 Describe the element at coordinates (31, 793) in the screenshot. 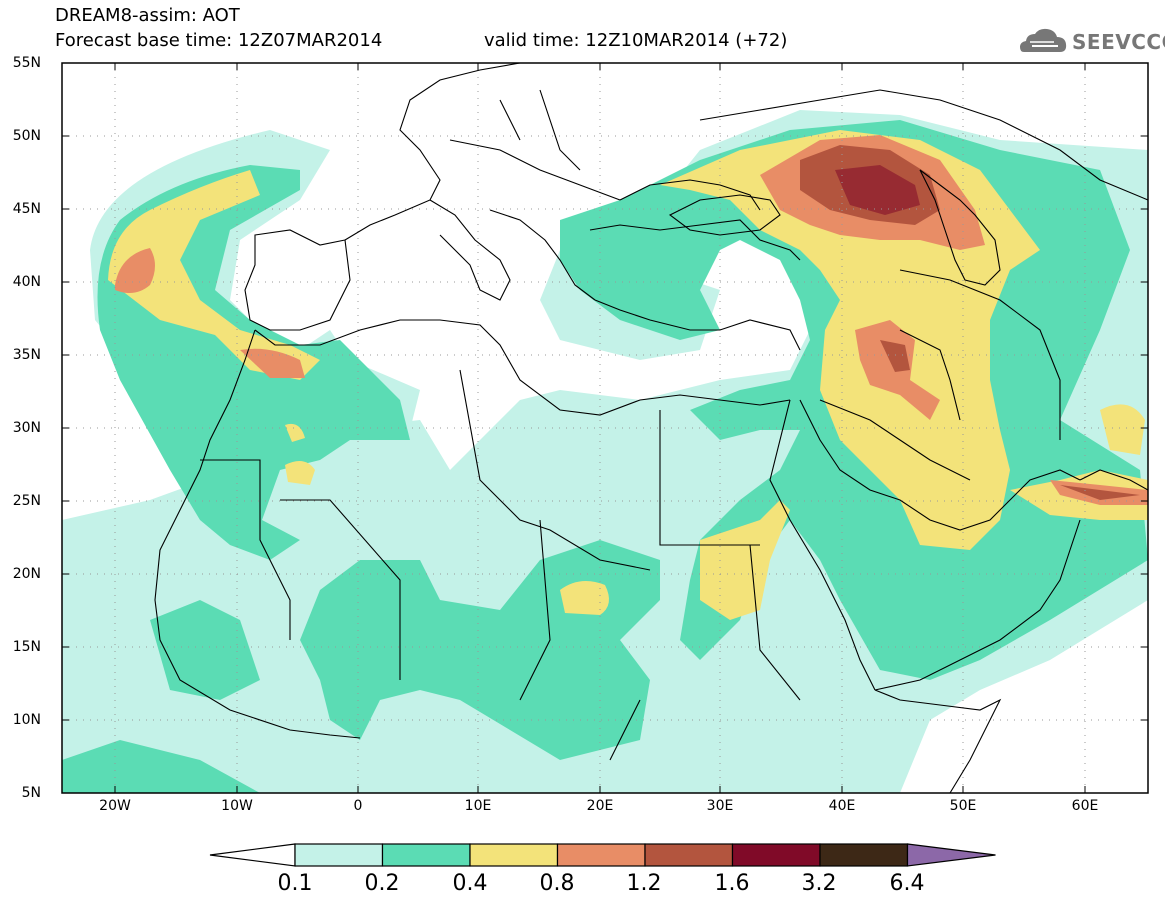

I see `lat-label: 5N` at that location.